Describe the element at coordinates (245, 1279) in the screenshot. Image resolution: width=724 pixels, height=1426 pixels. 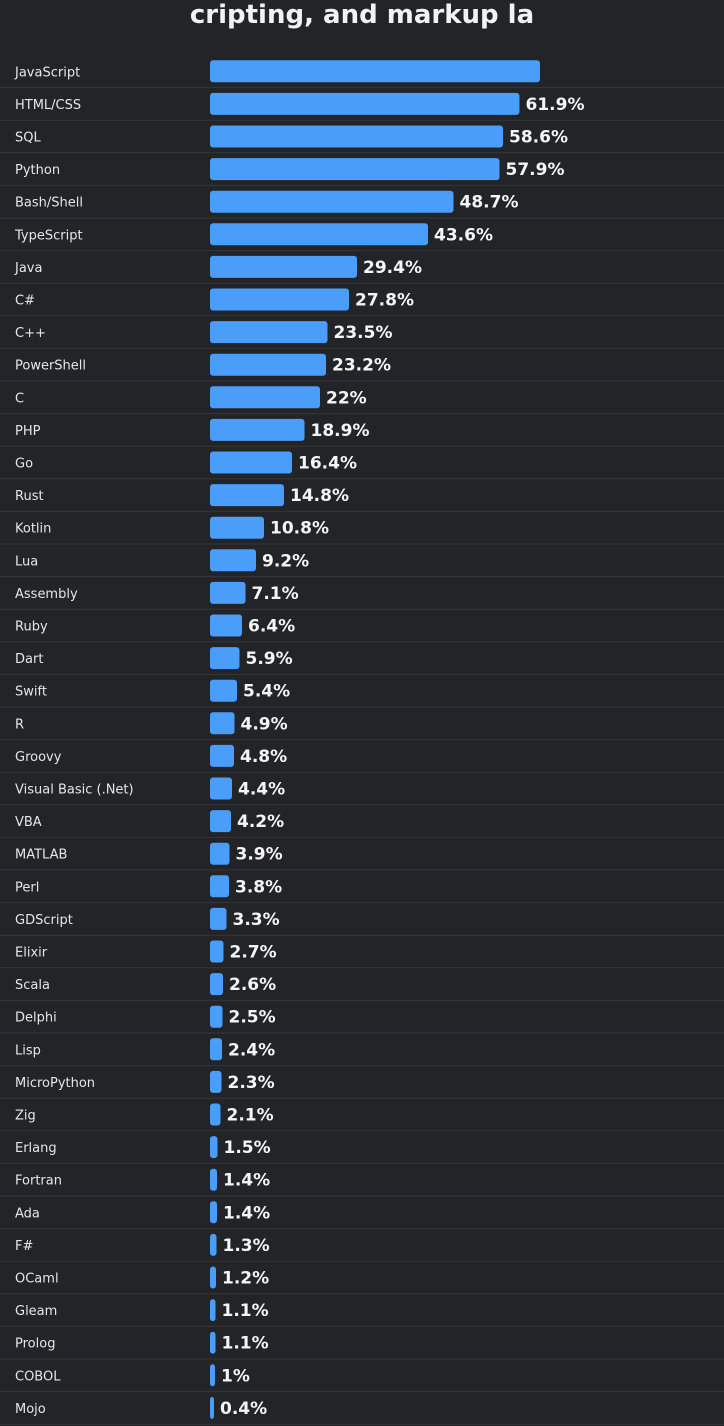
I see `value-label: 1.2%` at that location.